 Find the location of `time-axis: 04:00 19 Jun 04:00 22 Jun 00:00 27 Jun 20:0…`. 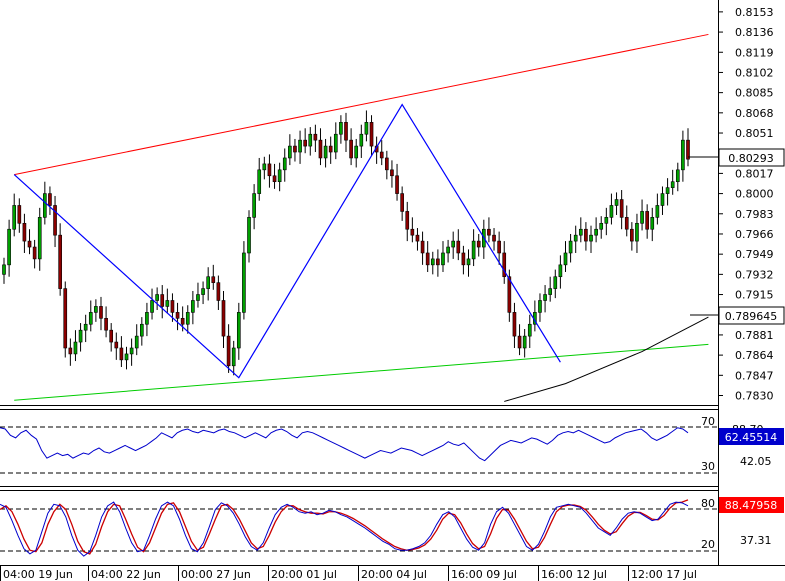

time-axis: 04:00 19 Jun 04:00 22 Jun 00:00 27 Jun 20:0… is located at coordinates (348, 573).